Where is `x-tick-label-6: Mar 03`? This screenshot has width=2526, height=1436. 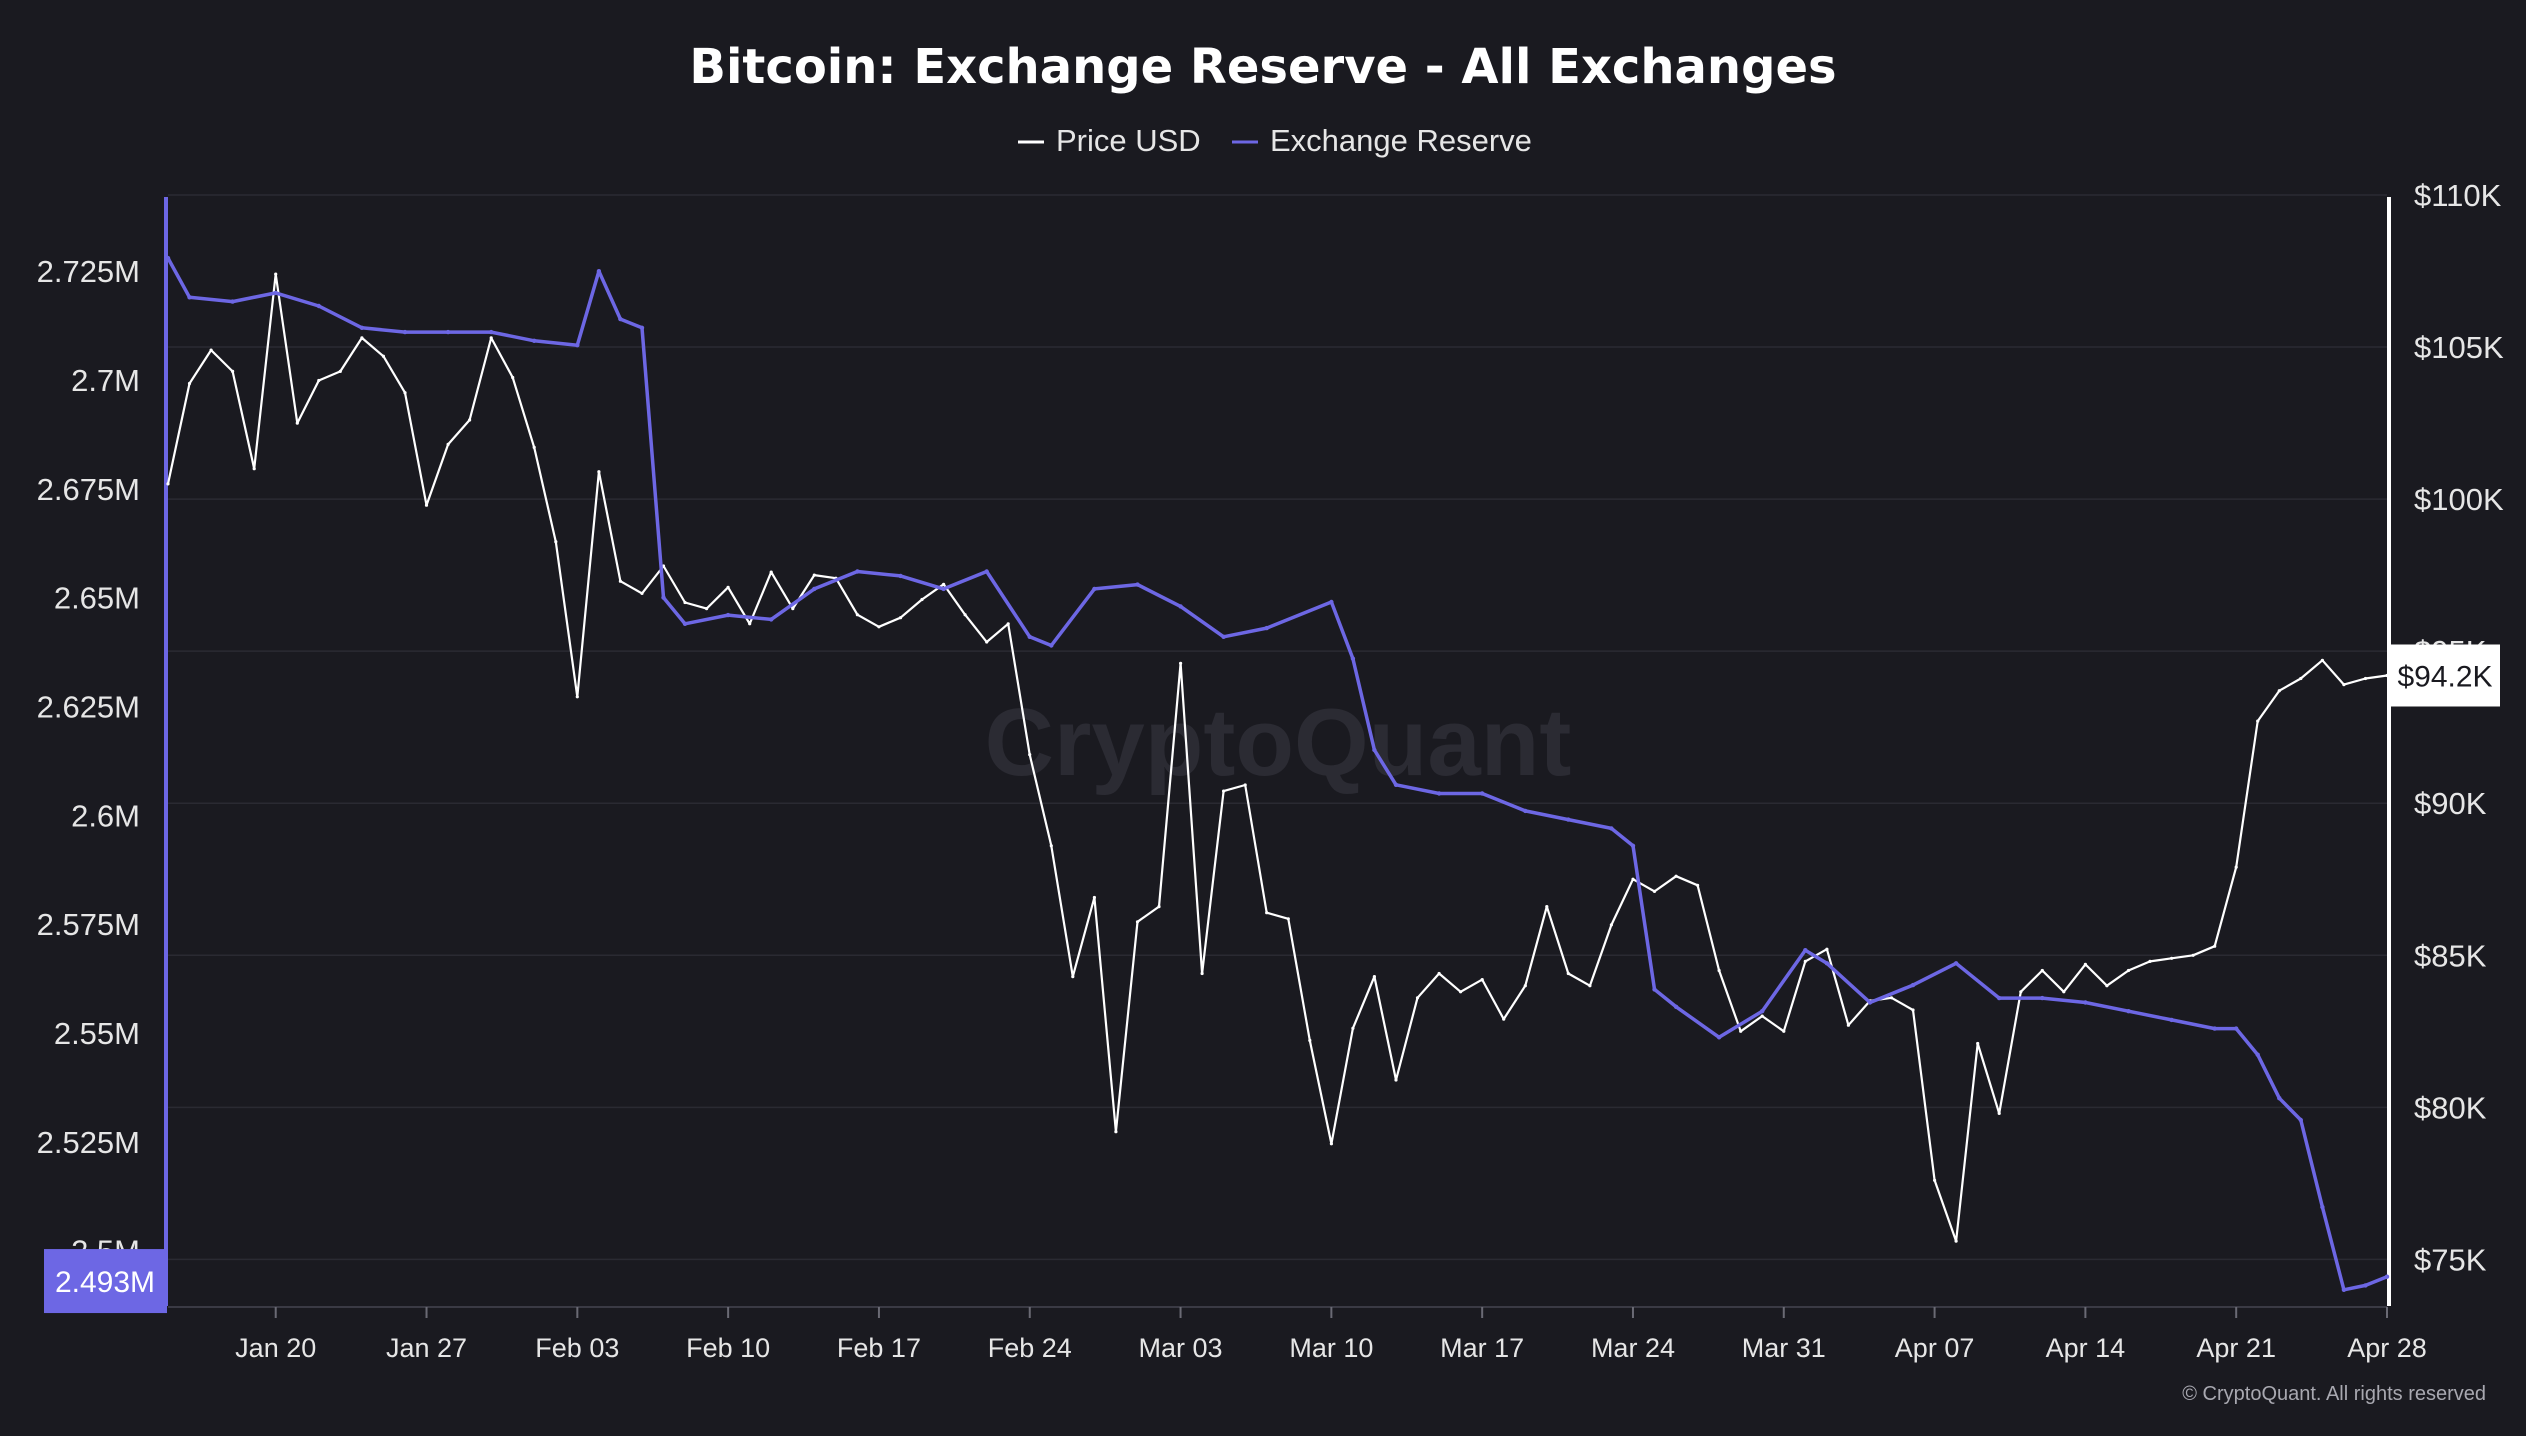 x-tick-label-6: Mar 03 is located at coordinates (1181, 1348).